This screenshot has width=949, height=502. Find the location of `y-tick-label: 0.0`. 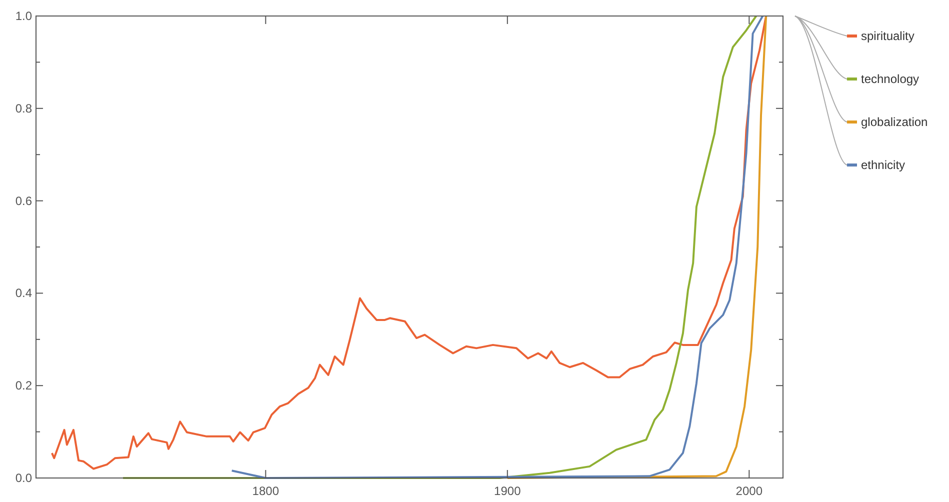

y-tick-label: 0.0 is located at coordinates (23, 478).